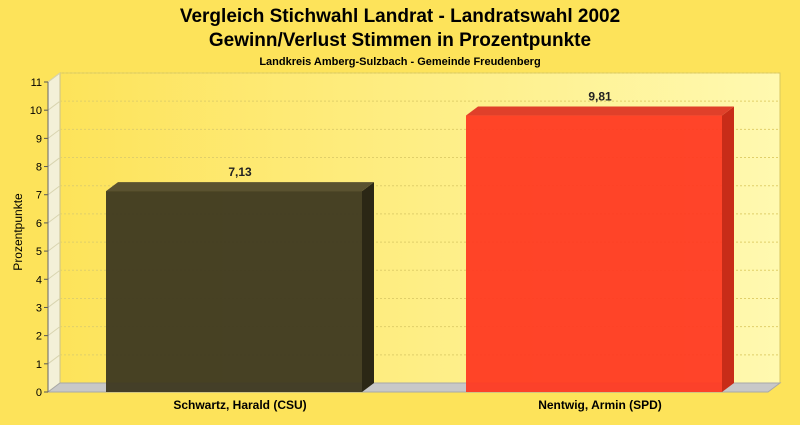 Image resolution: width=800 pixels, height=425 pixels. I want to click on chart-subtitle: Gewinn/Verlust Stimmen in Prozentpunkte, so click(400, 40).